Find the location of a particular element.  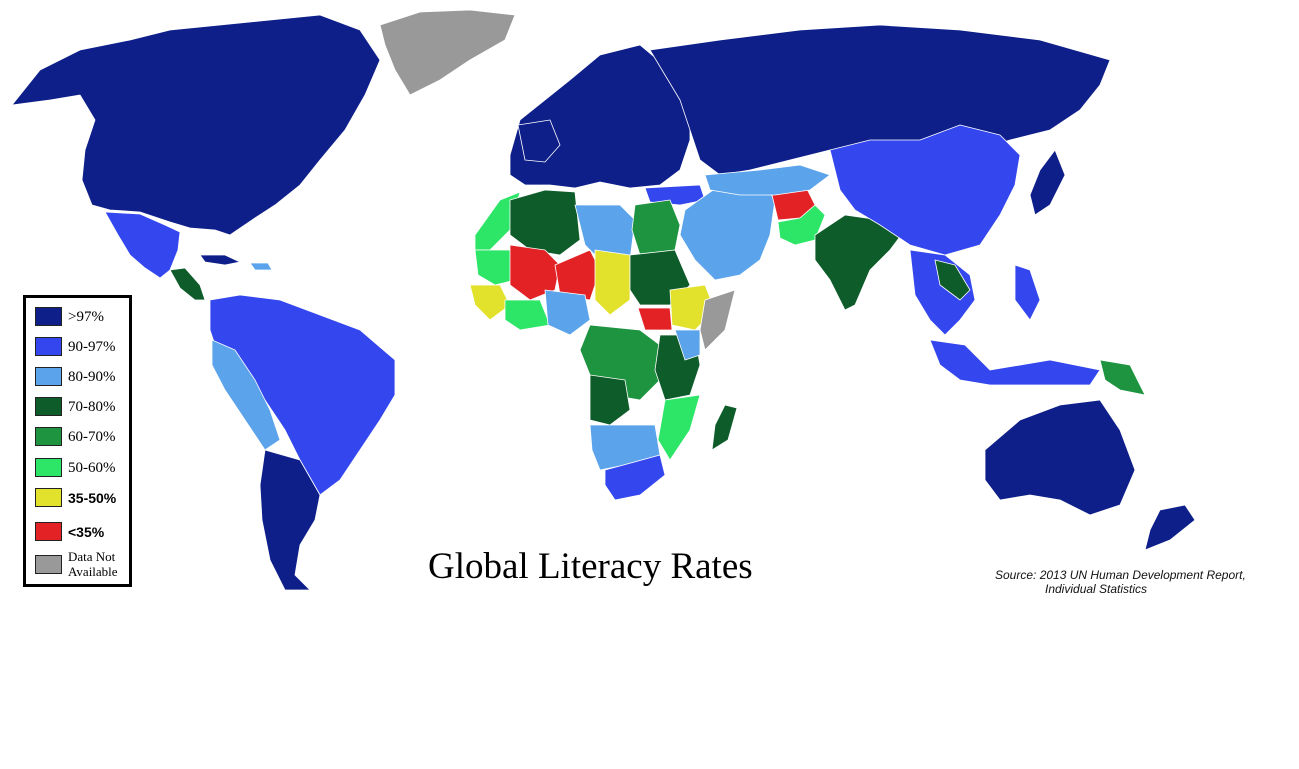

senegal-guinea is located at coordinates (490, 302).